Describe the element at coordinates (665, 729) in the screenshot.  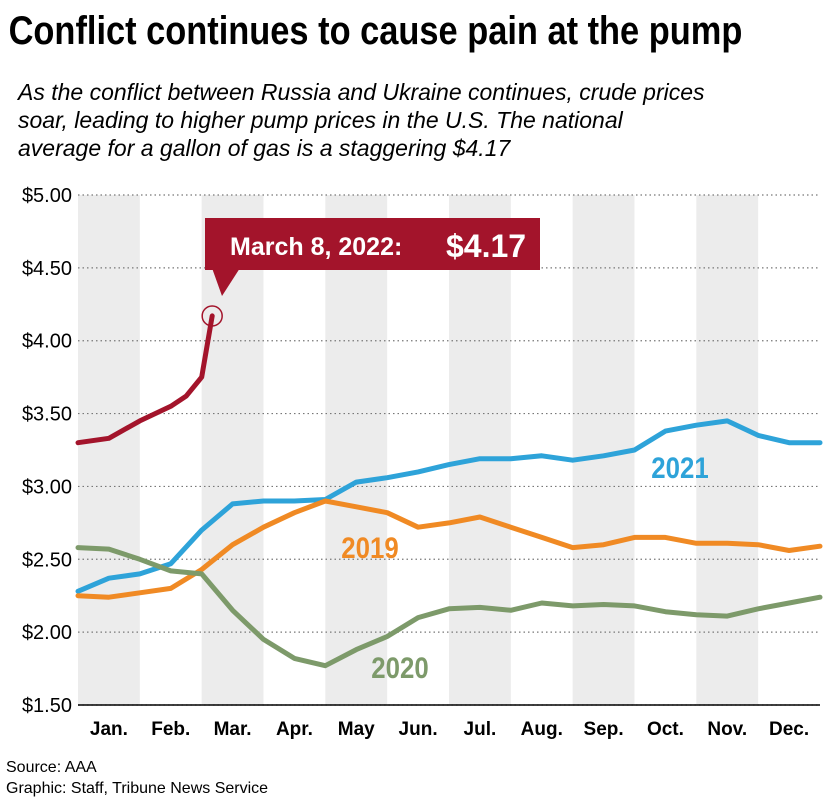
I see `x-tick-label: Oct.` at that location.